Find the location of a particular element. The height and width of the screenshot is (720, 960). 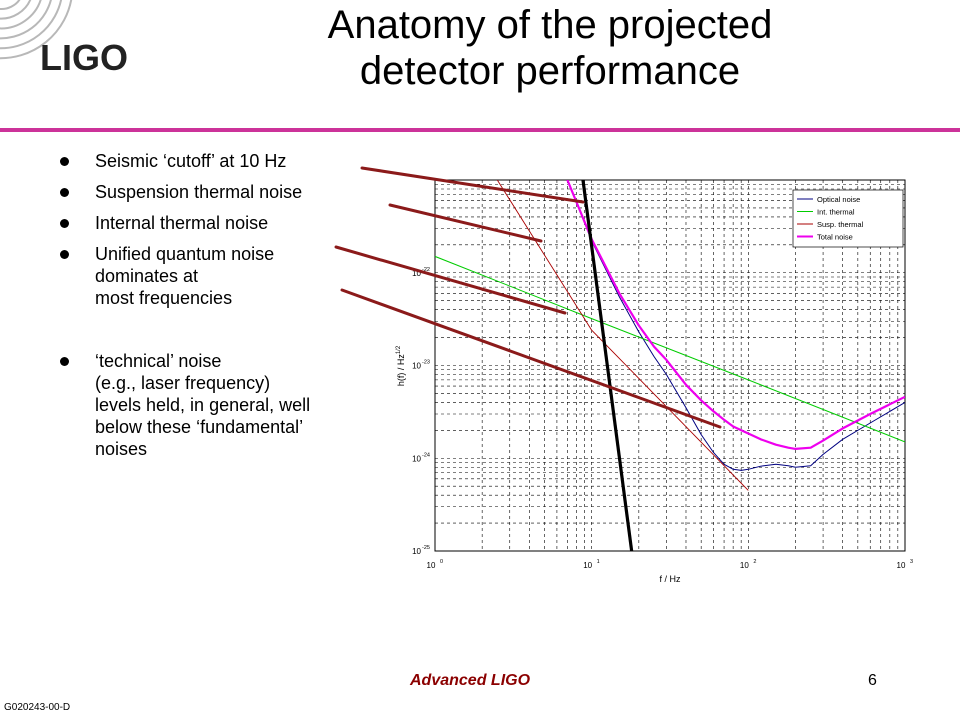

optical-noise-line is located at coordinates (735, 325).